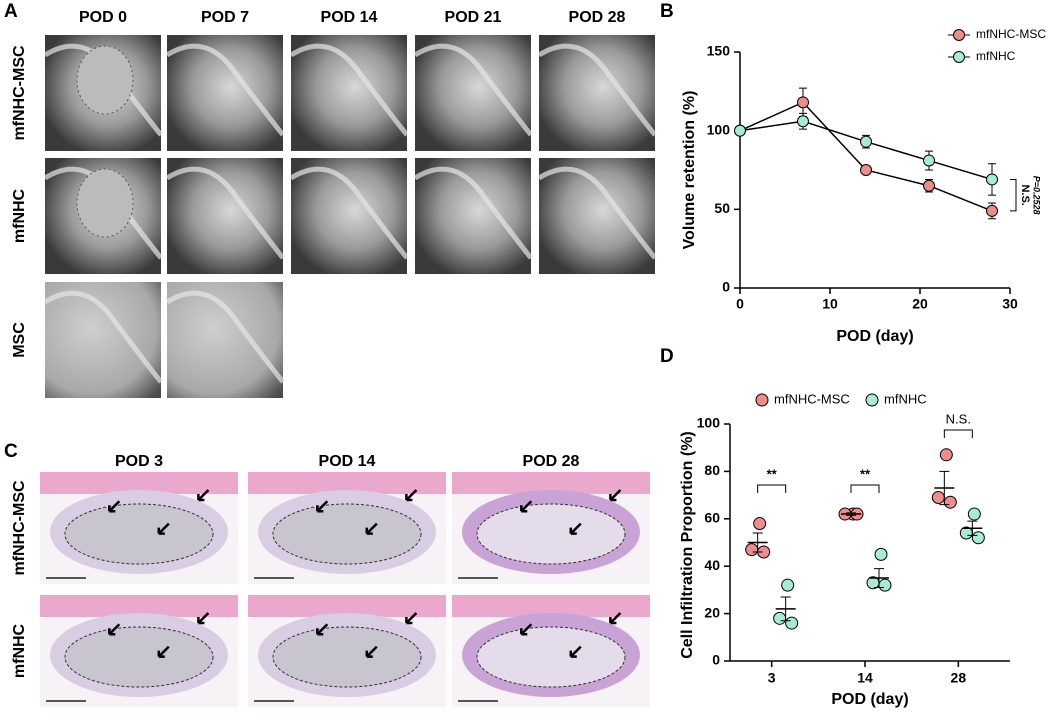 This screenshot has width=1050, height=718. What do you see at coordinates (667, 11) in the screenshot?
I see `panel-label: B` at bounding box center [667, 11].